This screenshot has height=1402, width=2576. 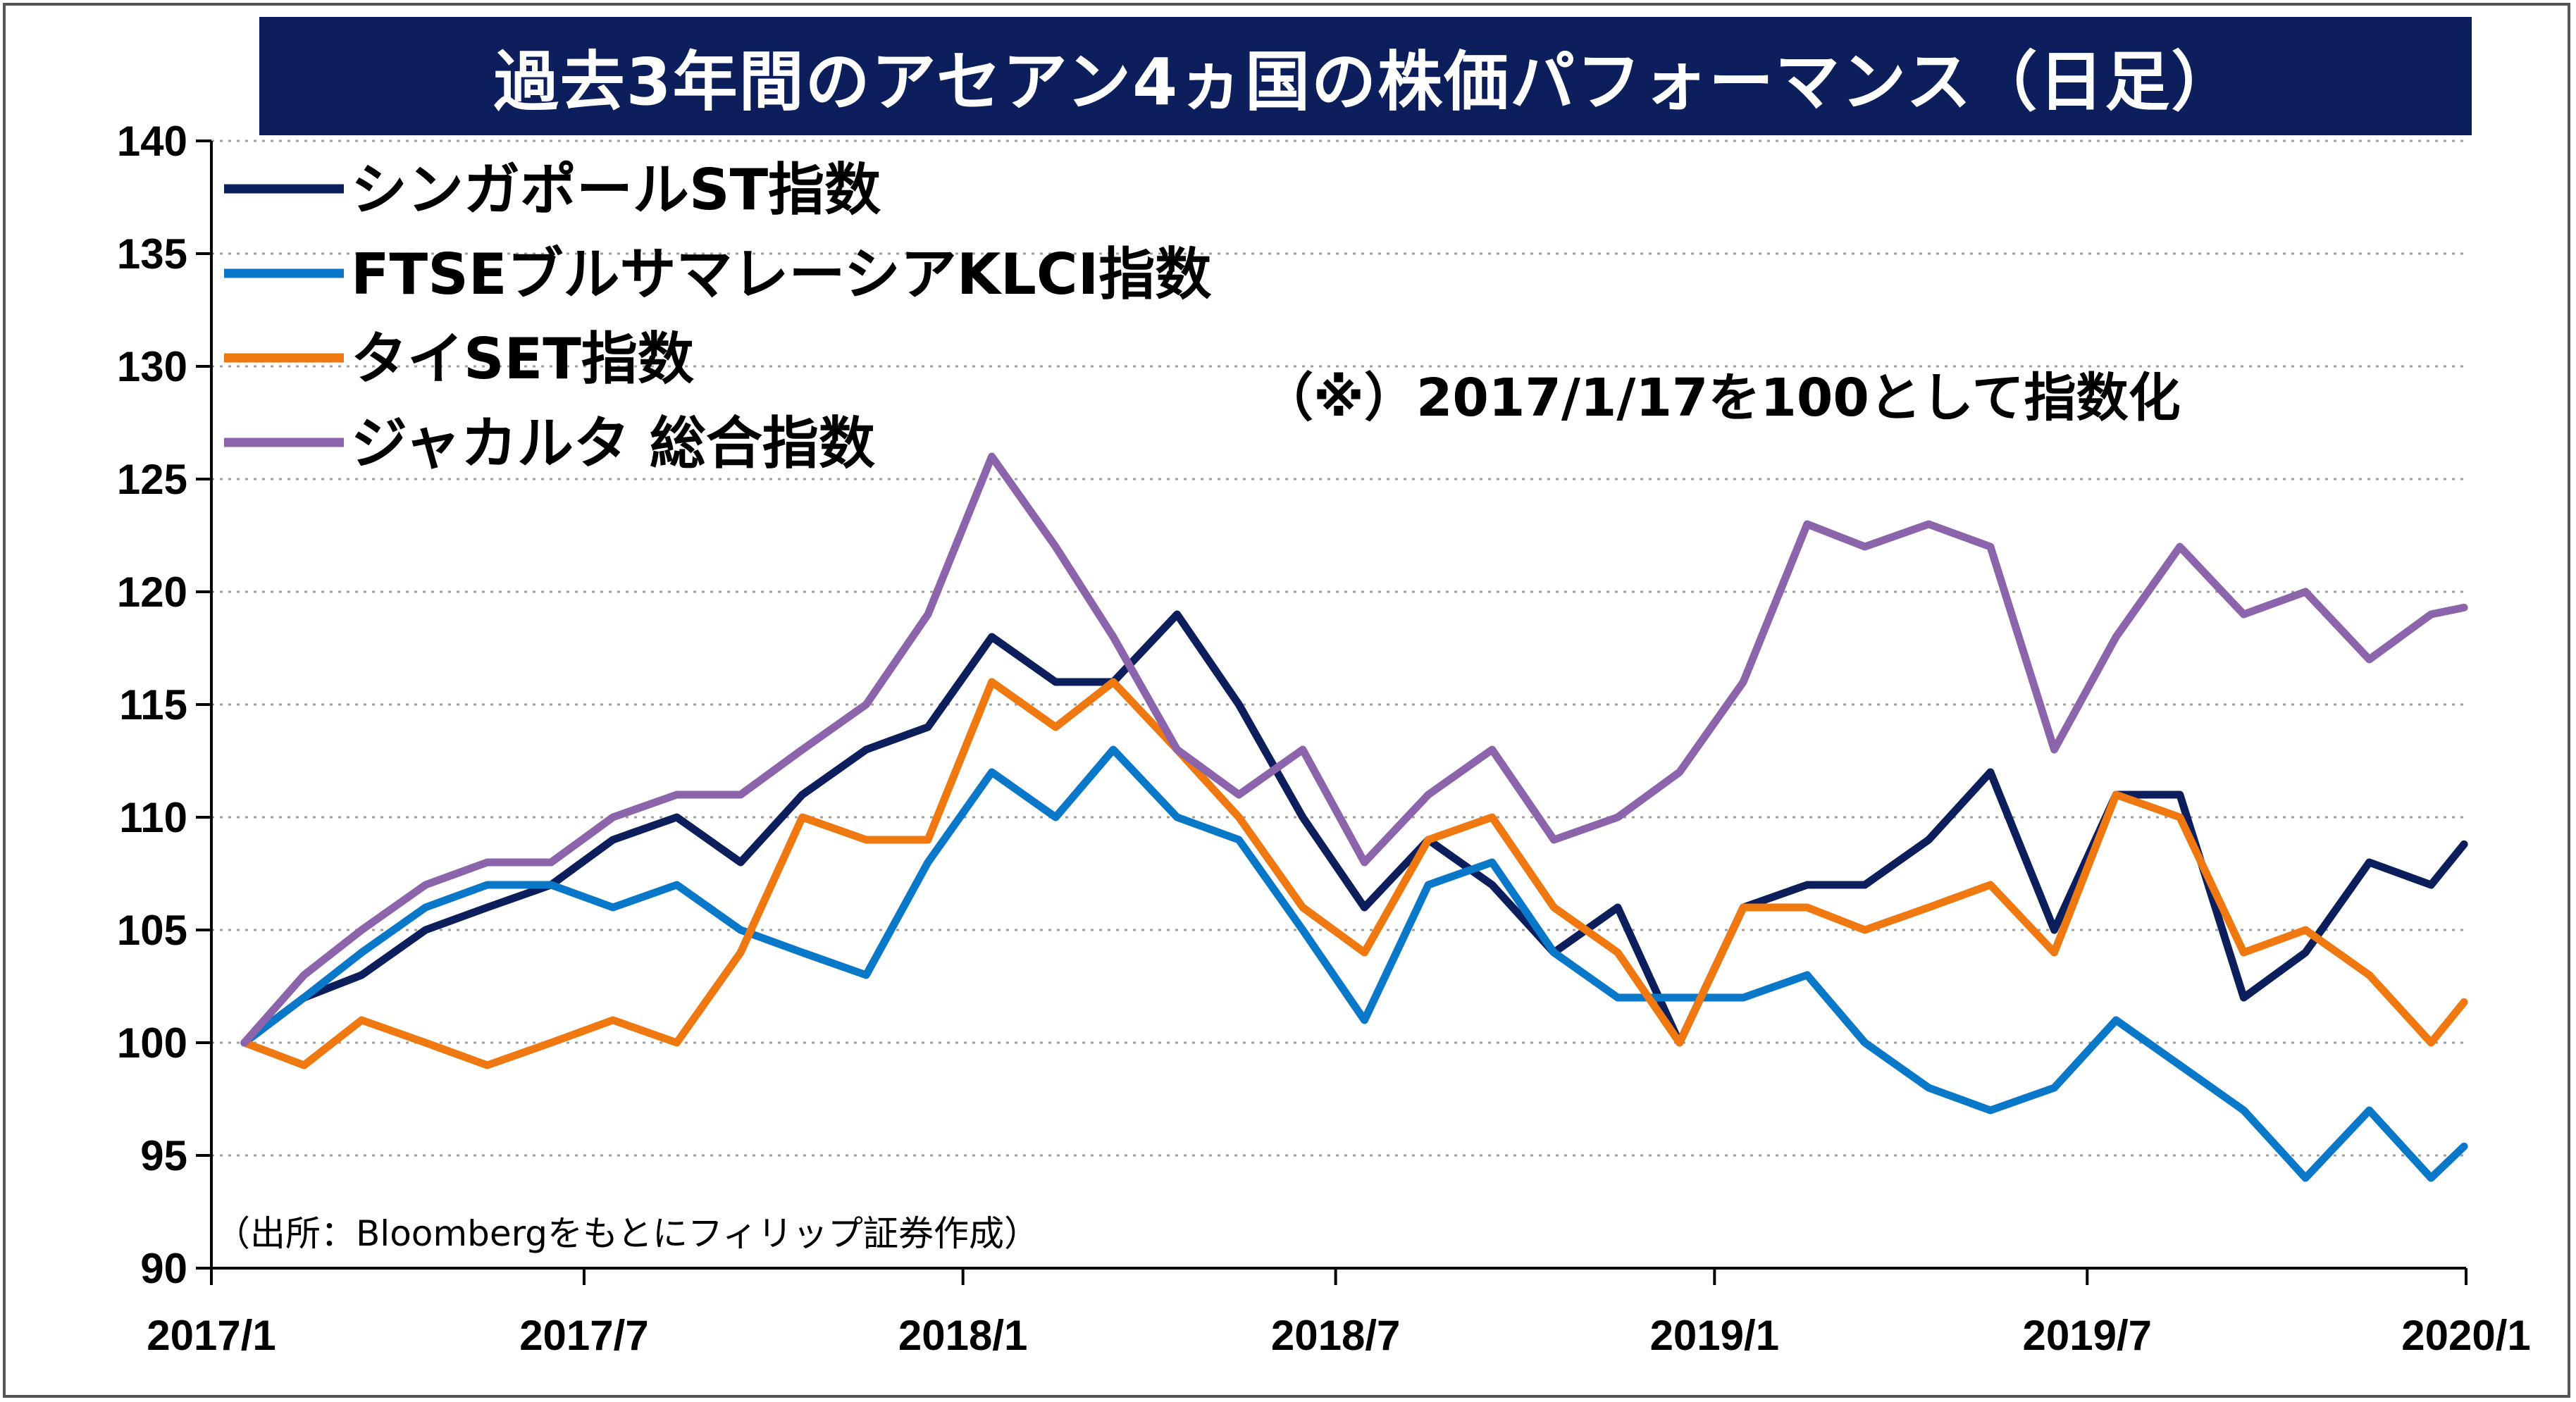 I want to click on x-tick-label: 2019/1, so click(x=1715, y=1335).